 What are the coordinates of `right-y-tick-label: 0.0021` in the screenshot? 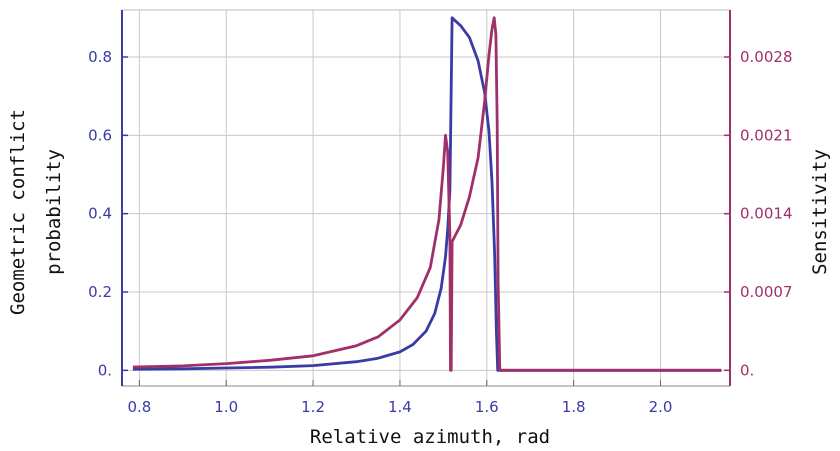 It's located at (766, 135).